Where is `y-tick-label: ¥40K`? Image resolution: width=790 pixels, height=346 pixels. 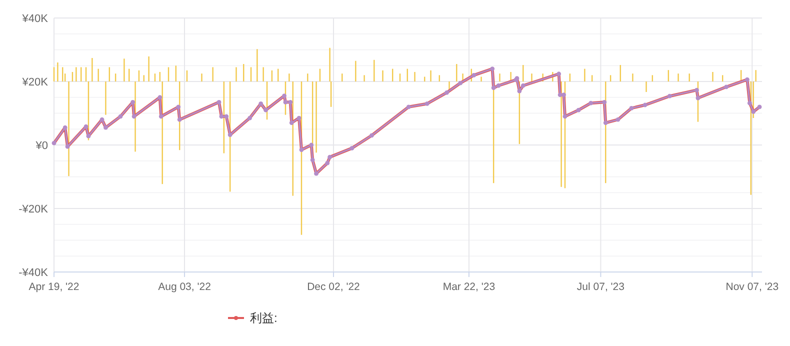
y-tick-label: ¥40K is located at coordinates (35, 18).